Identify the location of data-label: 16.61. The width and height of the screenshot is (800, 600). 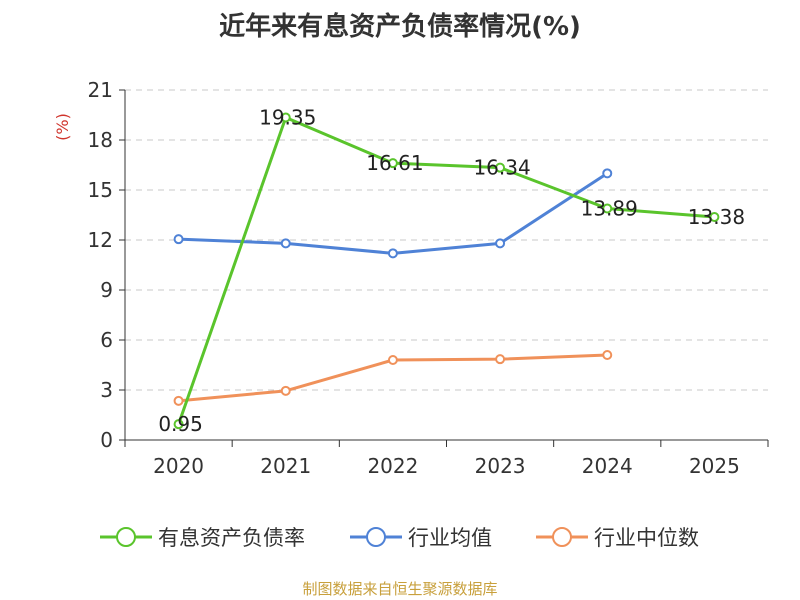
(394, 163).